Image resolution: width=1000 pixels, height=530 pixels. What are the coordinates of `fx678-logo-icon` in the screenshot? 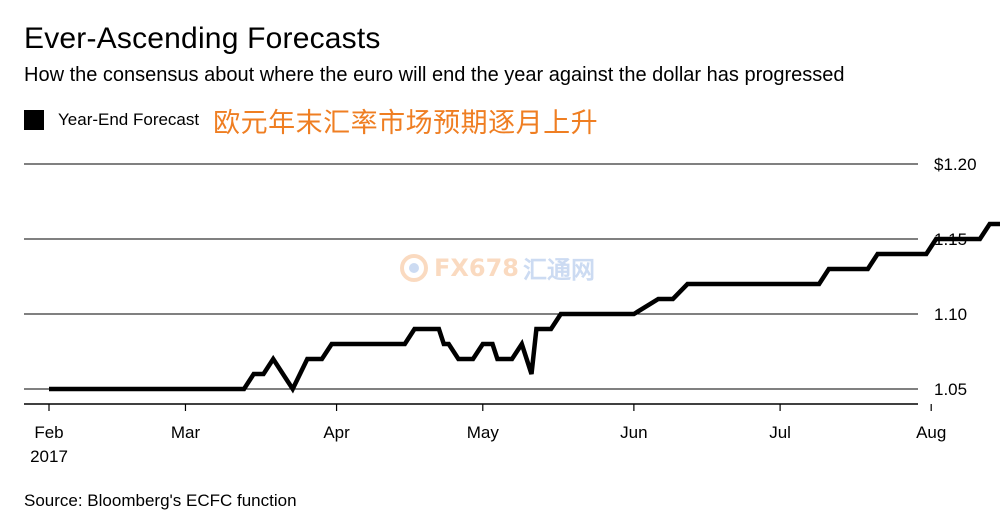 It's located at (414, 267).